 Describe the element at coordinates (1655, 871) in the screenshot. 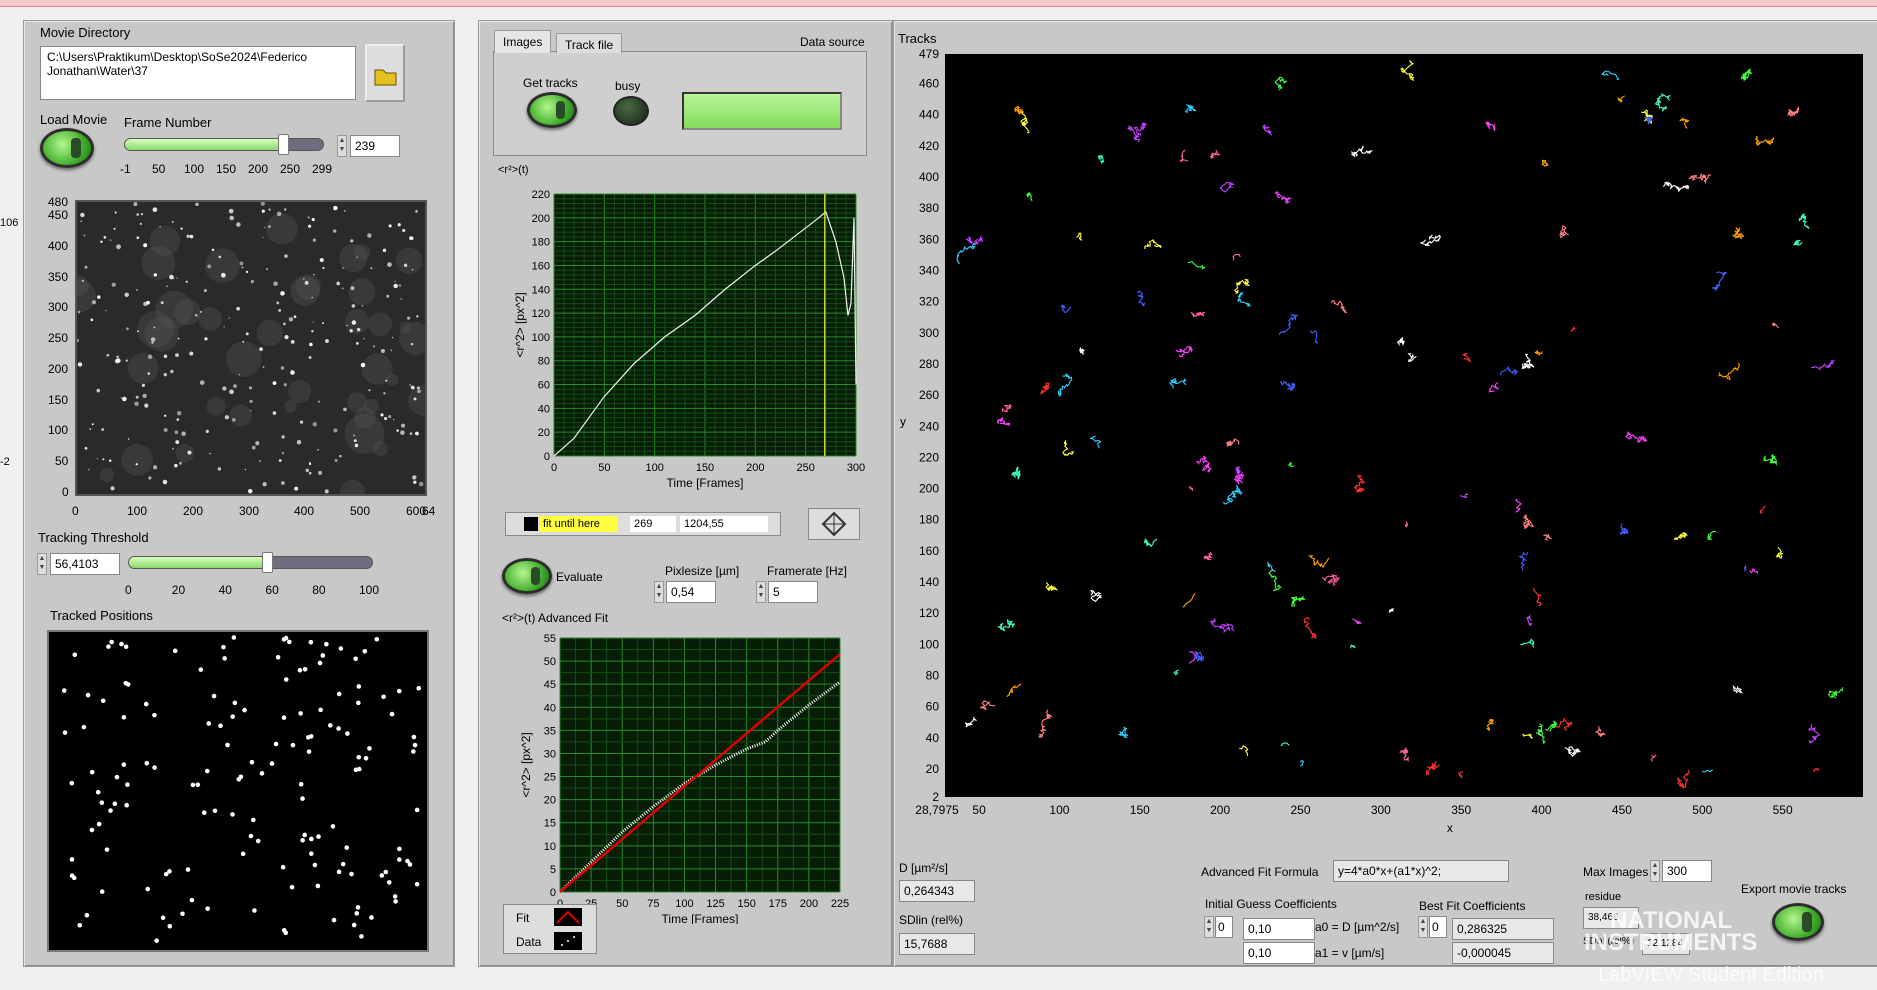

I see `max-images-stepper: ▲ ▼` at that location.